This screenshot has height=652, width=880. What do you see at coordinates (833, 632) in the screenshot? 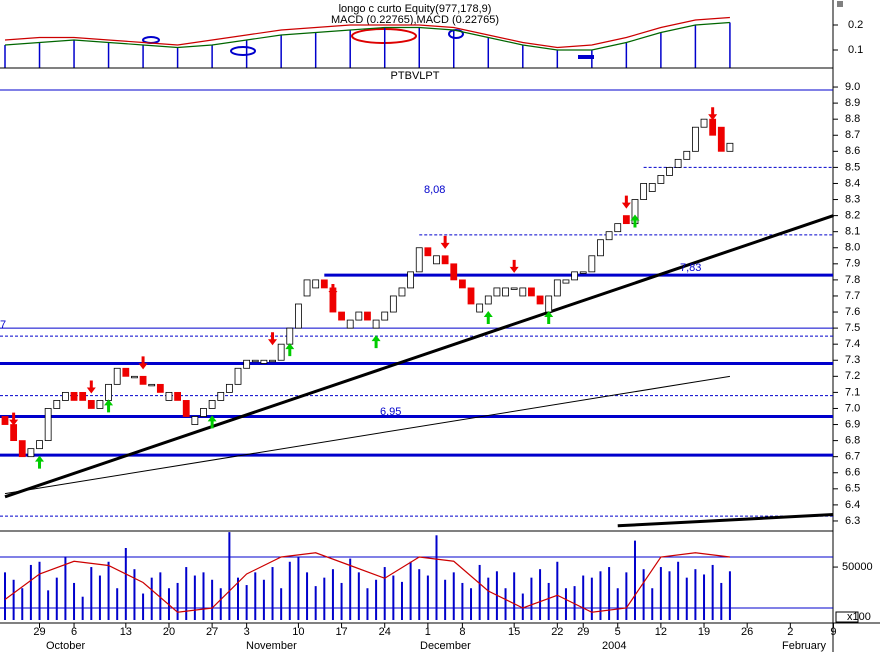
I see `x-tick-label: 9` at bounding box center [833, 632].